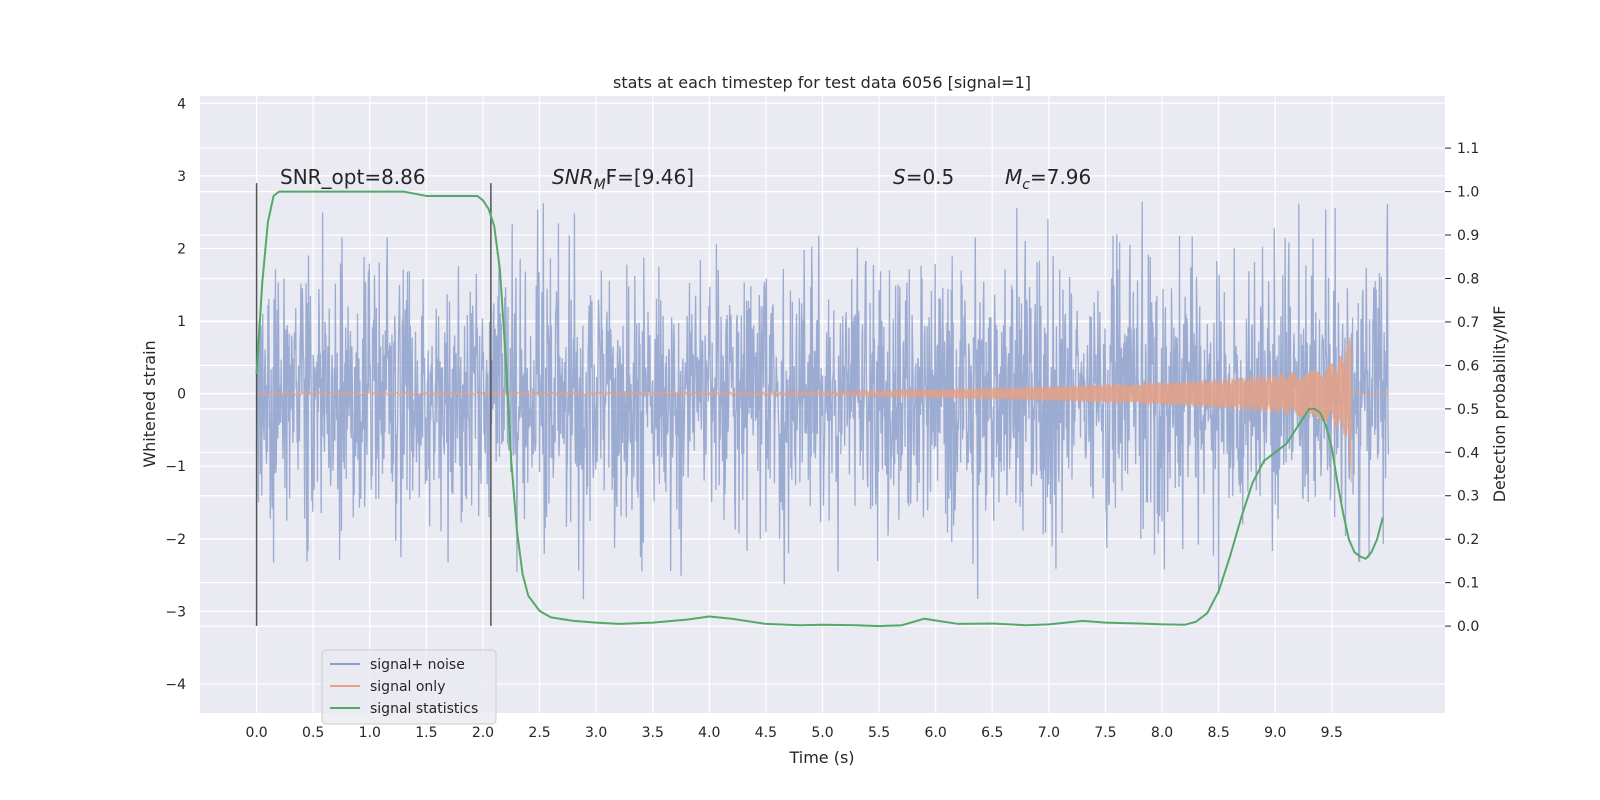 Image resolution: width=1600 pixels, height=800 pixels. What do you see at coordinates (1468, 584) in the screenshot?
I see `y-right-tick-label: 0.1` at bounding box center [1468, 584].